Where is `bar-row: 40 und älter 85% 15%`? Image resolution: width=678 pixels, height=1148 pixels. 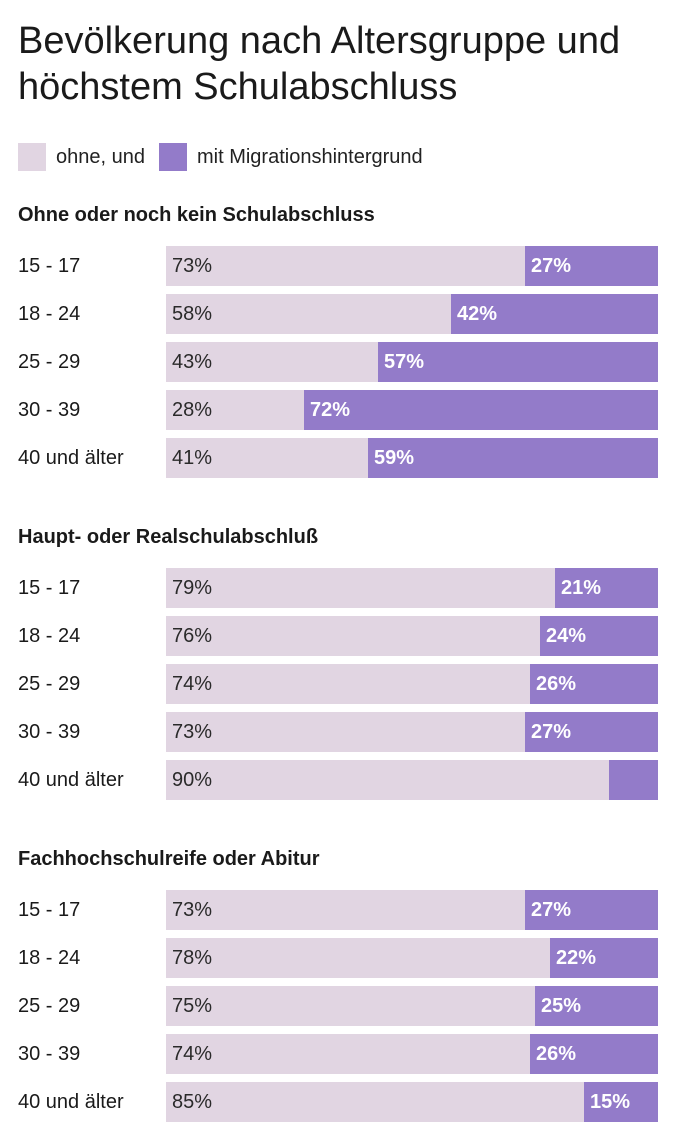
bar-row: 40 und älter 85% 15% is located at coordinates (338, 1102).